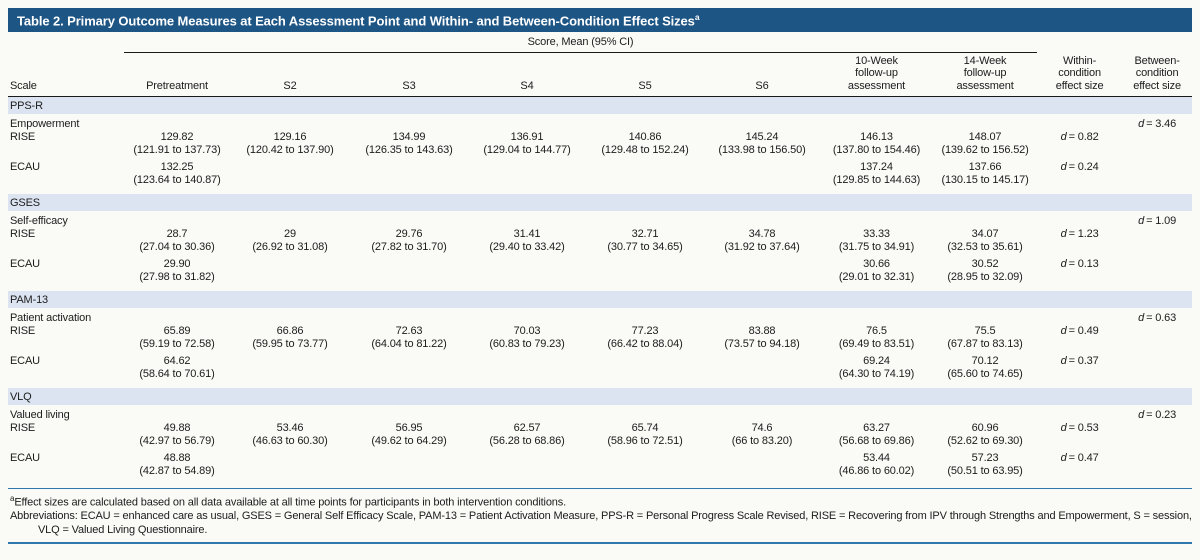 The image size is (1200, 560). What do you see at coordinates (876, 428) in the screenshot?
I see `mean-value: 63.27` at bounding box center [876, 428].